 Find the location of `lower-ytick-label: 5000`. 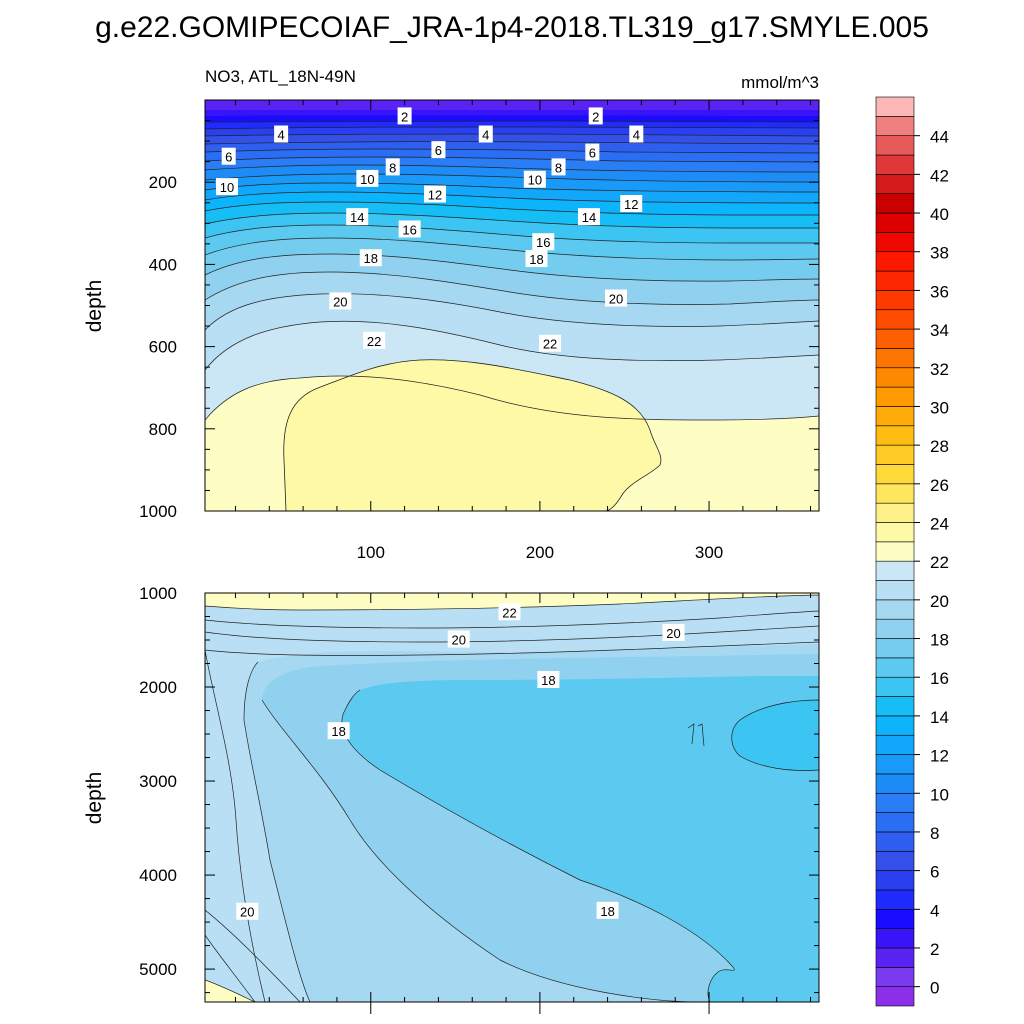

lower-ytick-label: 5000 is located at coordinates (158, 969).